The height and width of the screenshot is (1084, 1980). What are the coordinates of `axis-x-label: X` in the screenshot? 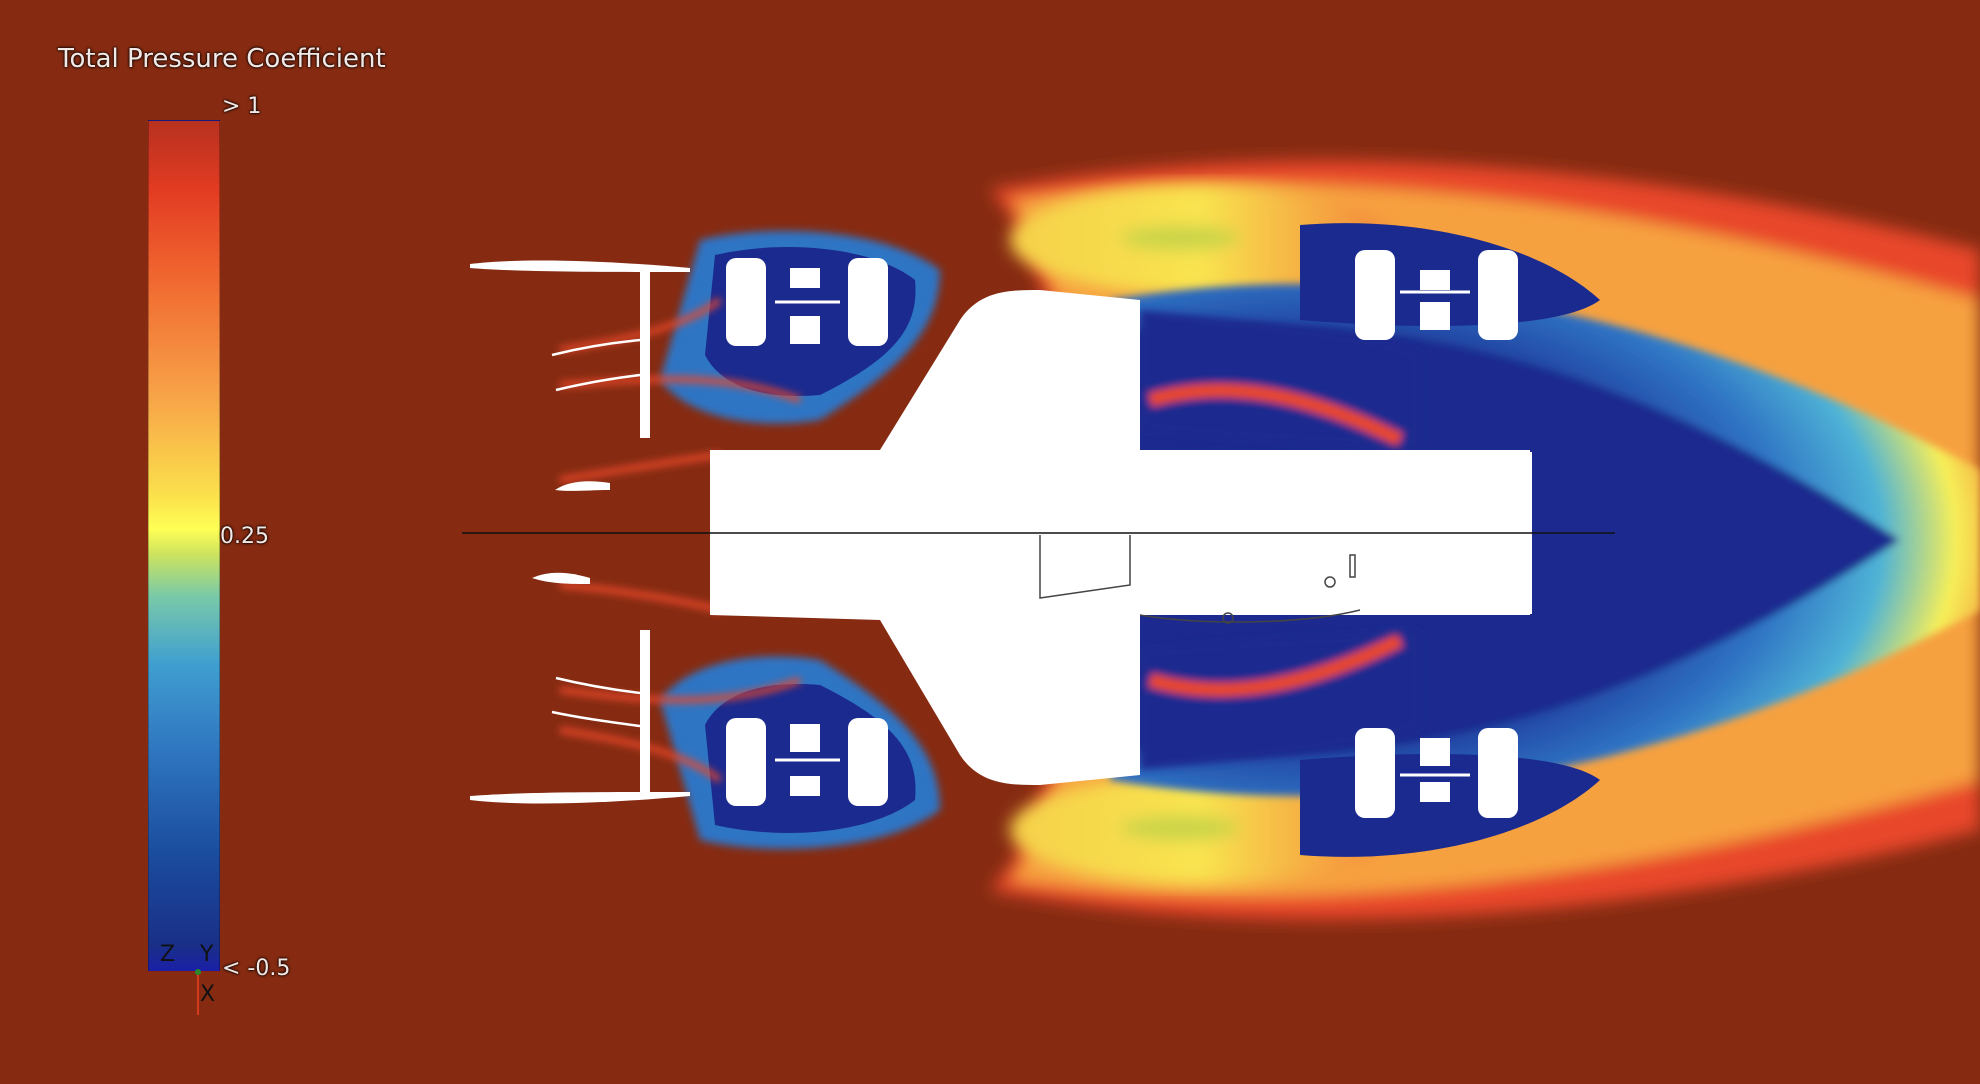 It's located at (208, 994).